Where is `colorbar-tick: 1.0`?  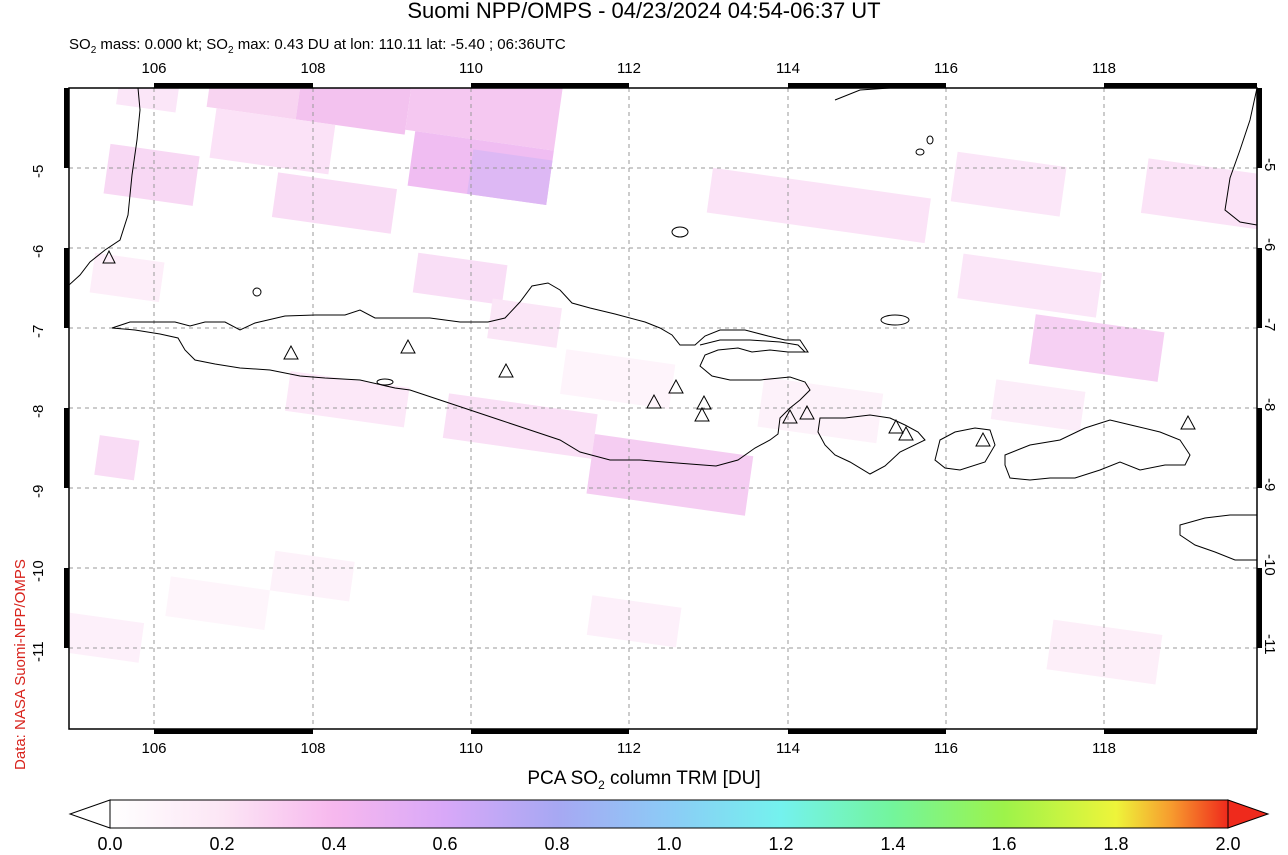 colorbar-tick: 1.0 is located at coordinates (669, 844).